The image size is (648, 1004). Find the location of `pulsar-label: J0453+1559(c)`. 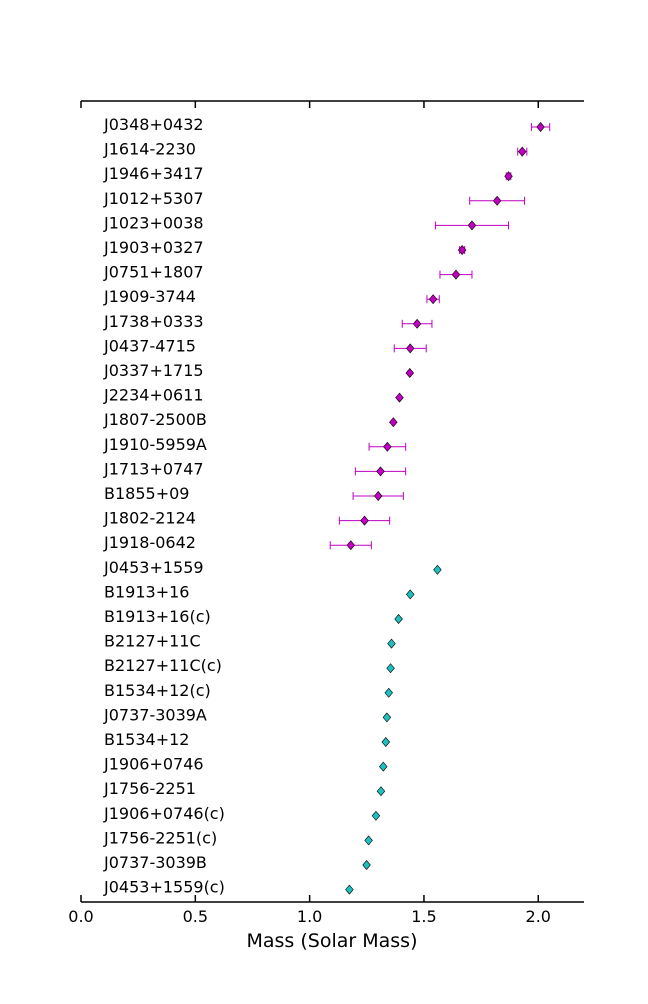

pulsar-label: J0453+1559(c) is located at coordinates (164, 887).